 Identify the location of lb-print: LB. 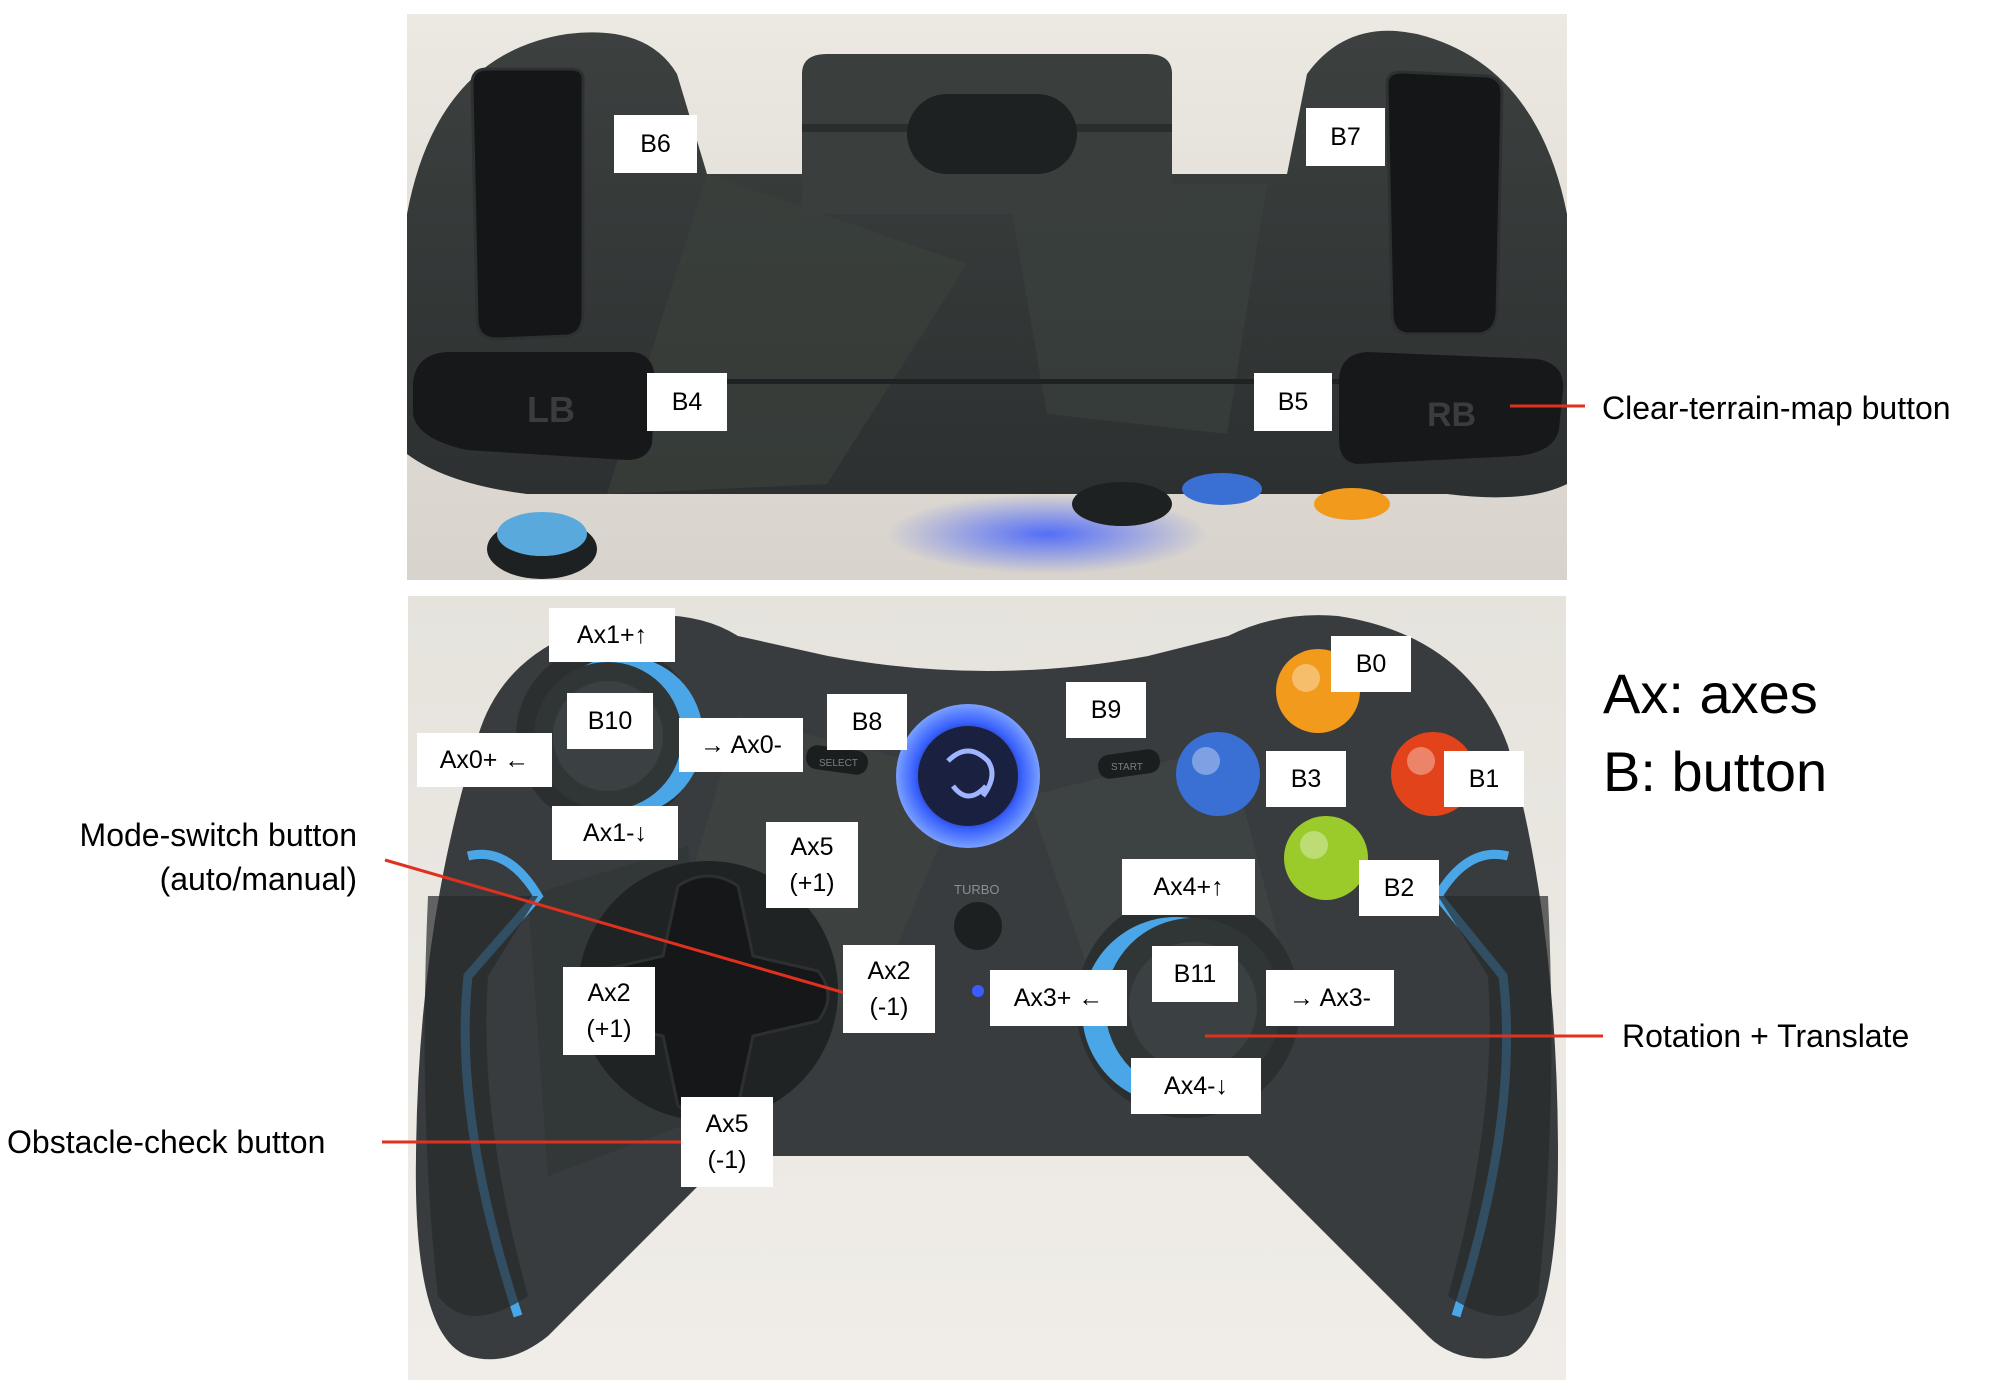
(551, 409).